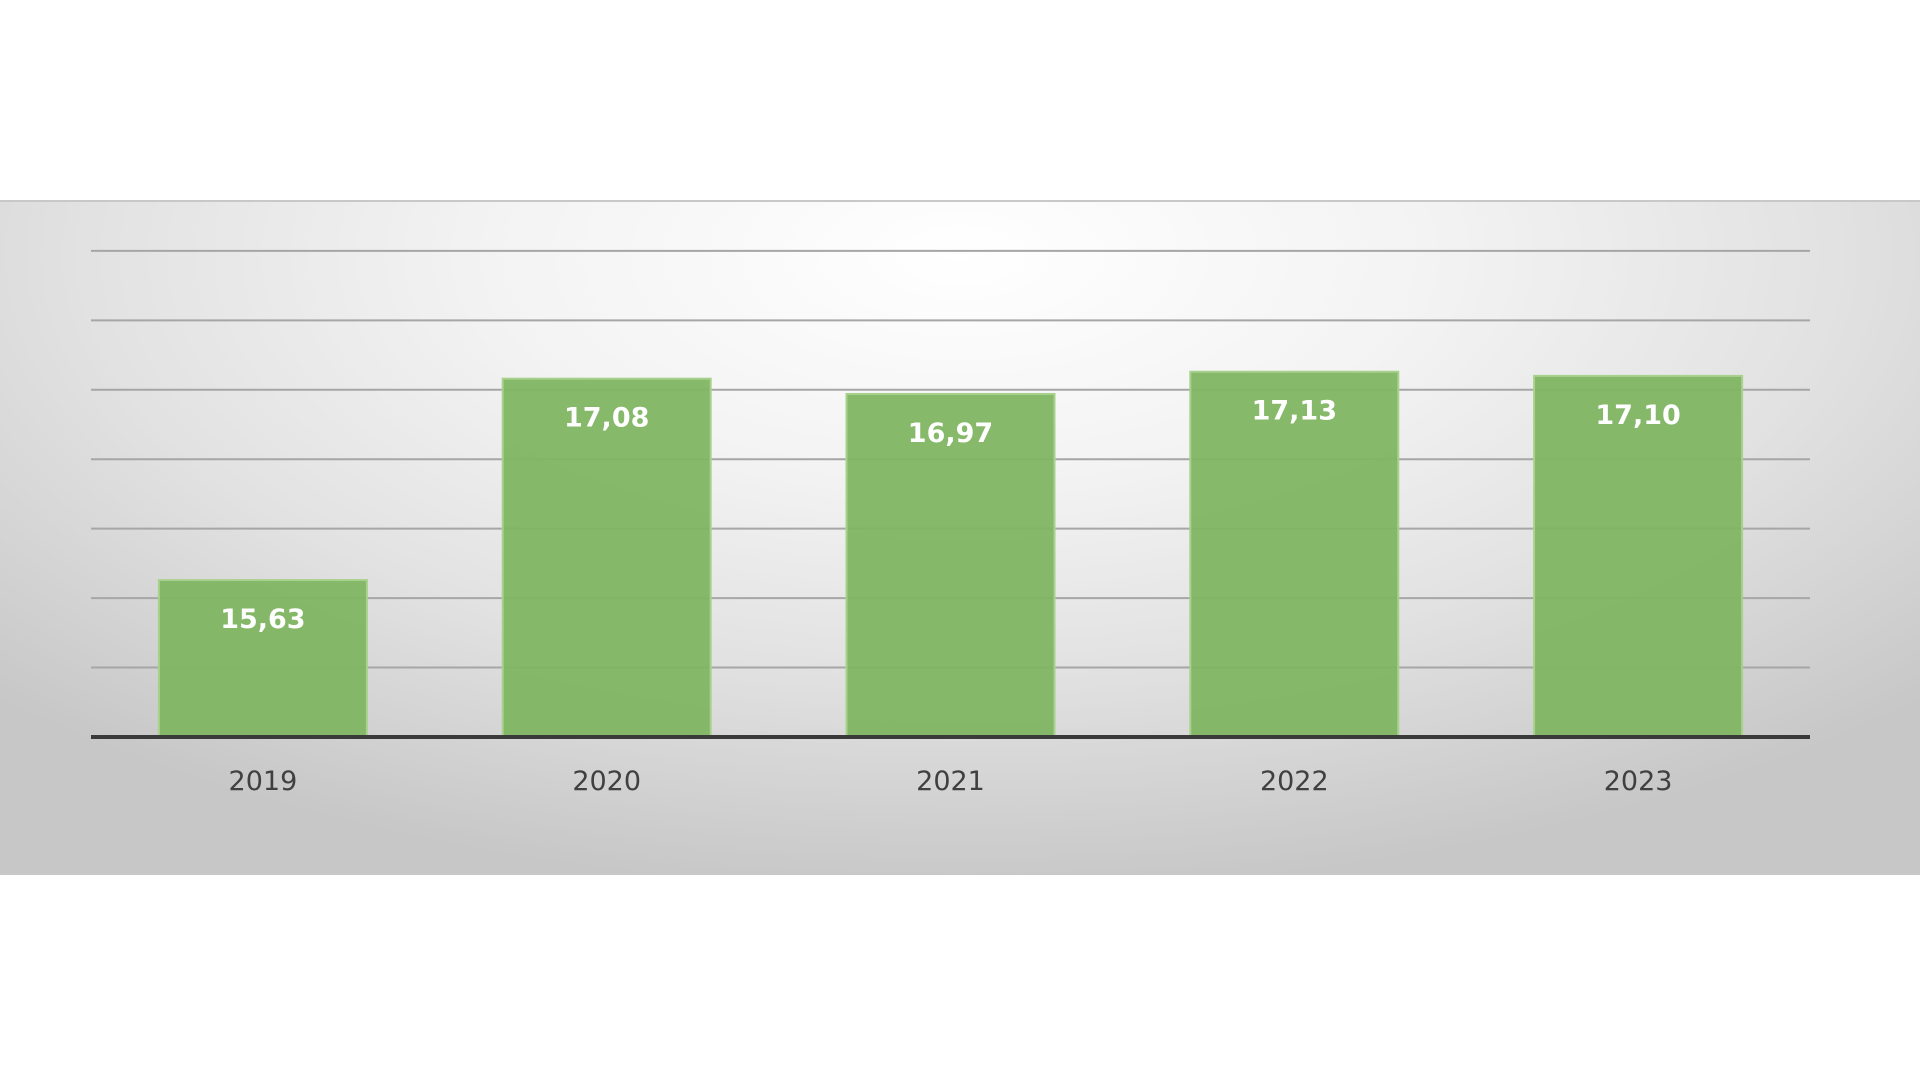 The width and height of the screenshot is (1920, 1080). What do you see at coordinates (606, 781) in the screenshot?
I see `category-label-2020: 2020` at bounding box center [606, 781].